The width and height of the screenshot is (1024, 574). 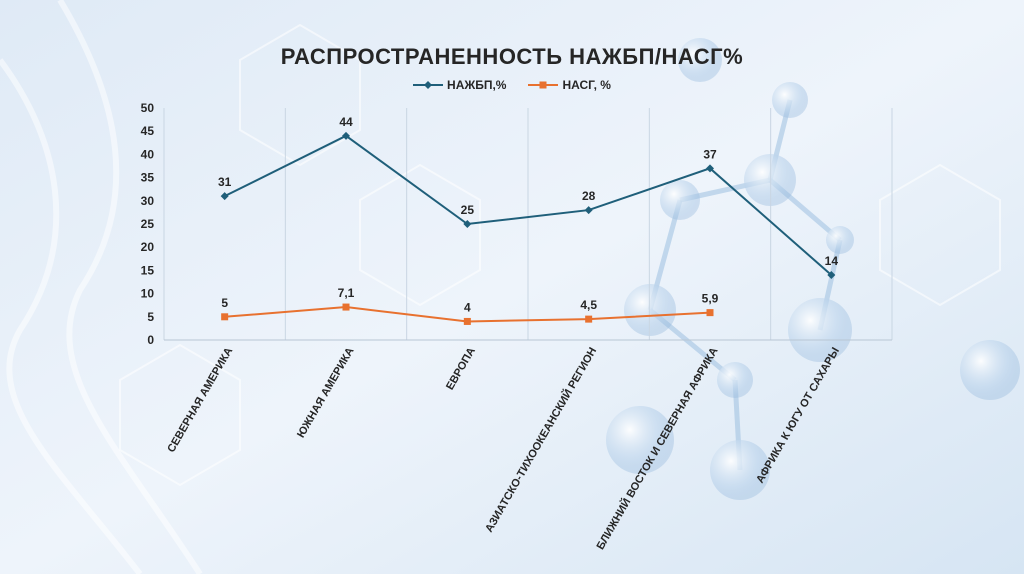 I want to click on x-tick-label: СЕВЕРНАЯ АМЕРИКА, so click(x=200, y=399).